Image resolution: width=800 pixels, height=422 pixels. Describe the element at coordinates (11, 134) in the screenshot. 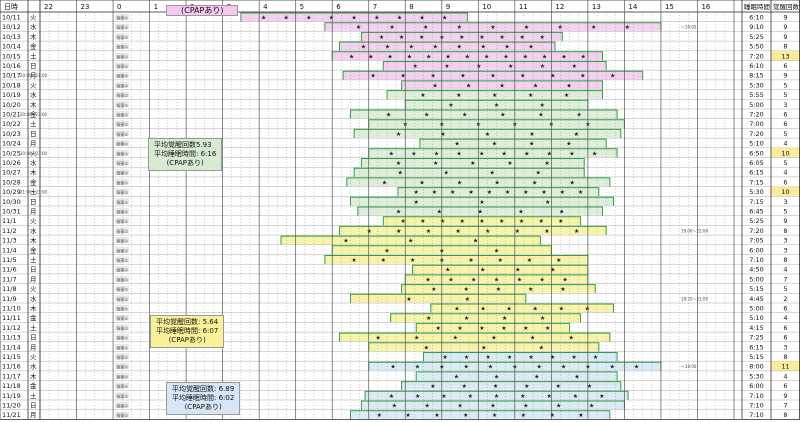

I see `row-date: 10/23` at that location.